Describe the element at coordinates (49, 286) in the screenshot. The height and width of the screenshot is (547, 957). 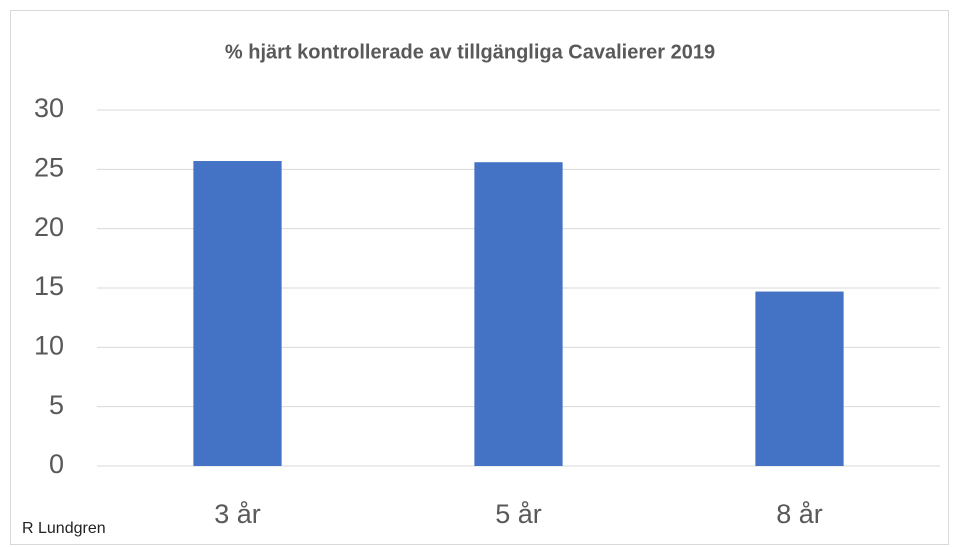
I see `y-tick-label: 15` at that location.